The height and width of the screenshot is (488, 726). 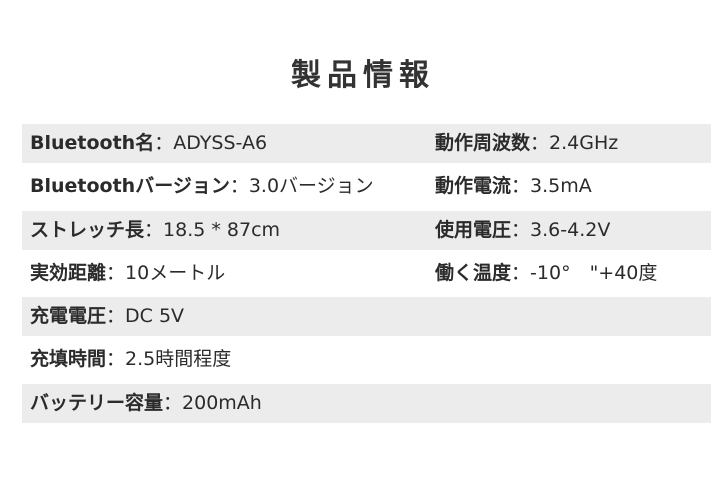 What do you see at coordinates (473, 273) in the screenshot?
I see `spec-label: 働く温度` at bounding box center [473, 273].